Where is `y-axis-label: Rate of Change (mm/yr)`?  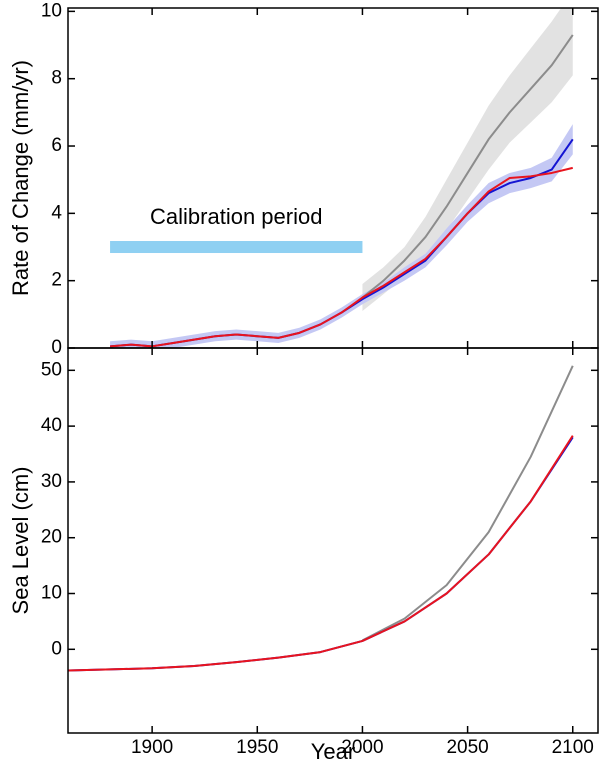 y-axis-label: Rate of Change (mm/yr) is located at coordinates (20, 178).